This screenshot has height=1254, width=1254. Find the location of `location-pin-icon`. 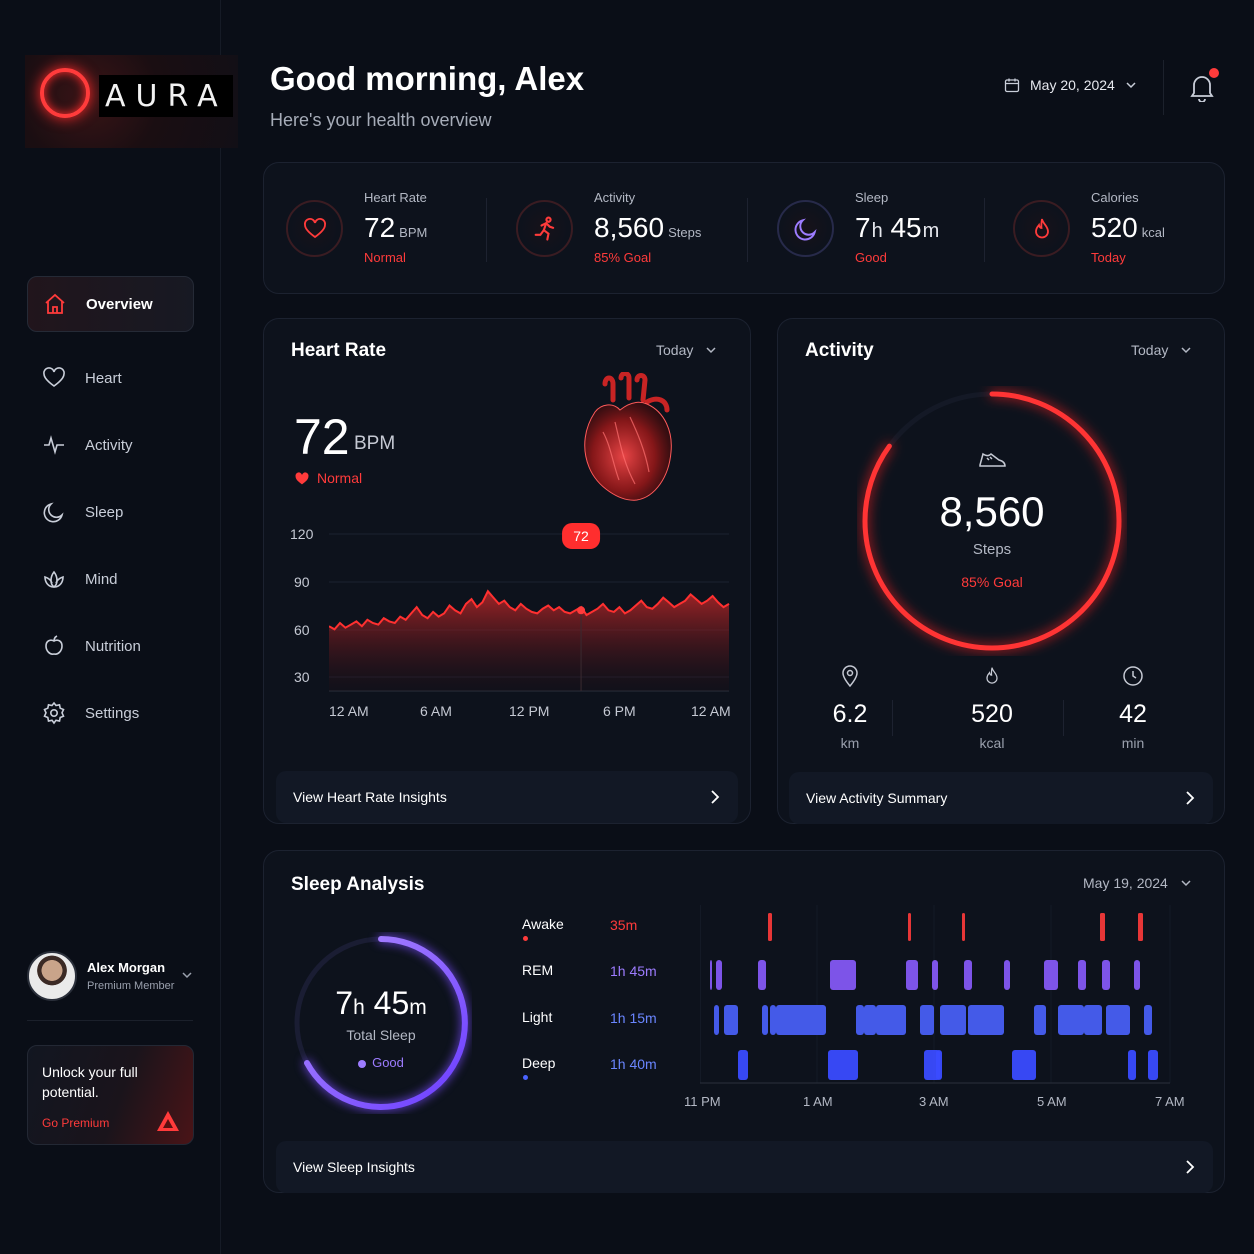

location-pin-icon is located at coordinates (850, 676).